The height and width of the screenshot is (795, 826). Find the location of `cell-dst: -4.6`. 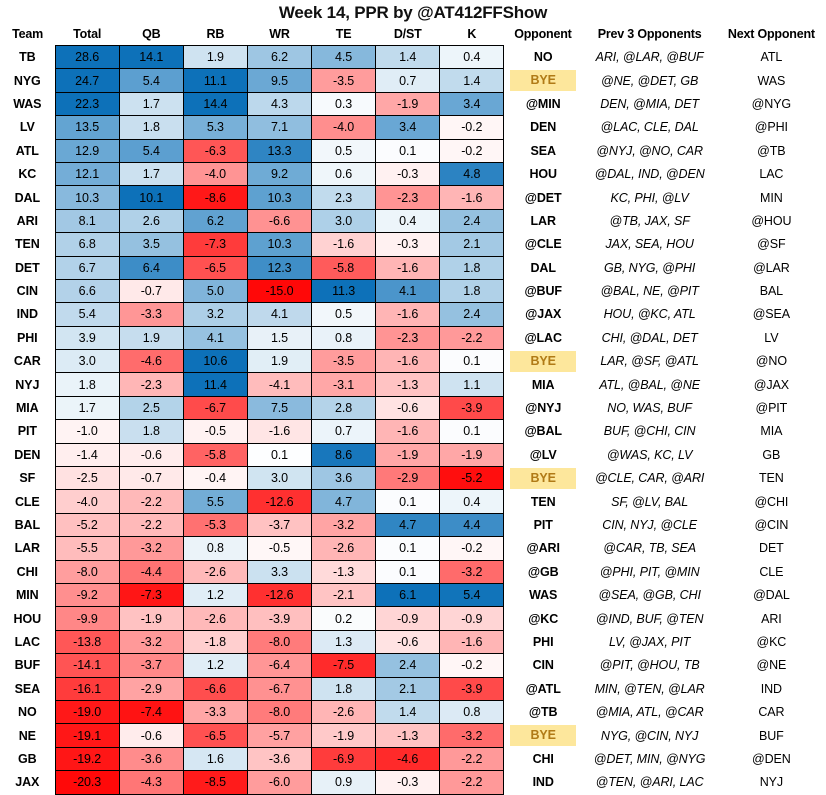

cell-dst: -4.6 is located at coordinates (408, 759).